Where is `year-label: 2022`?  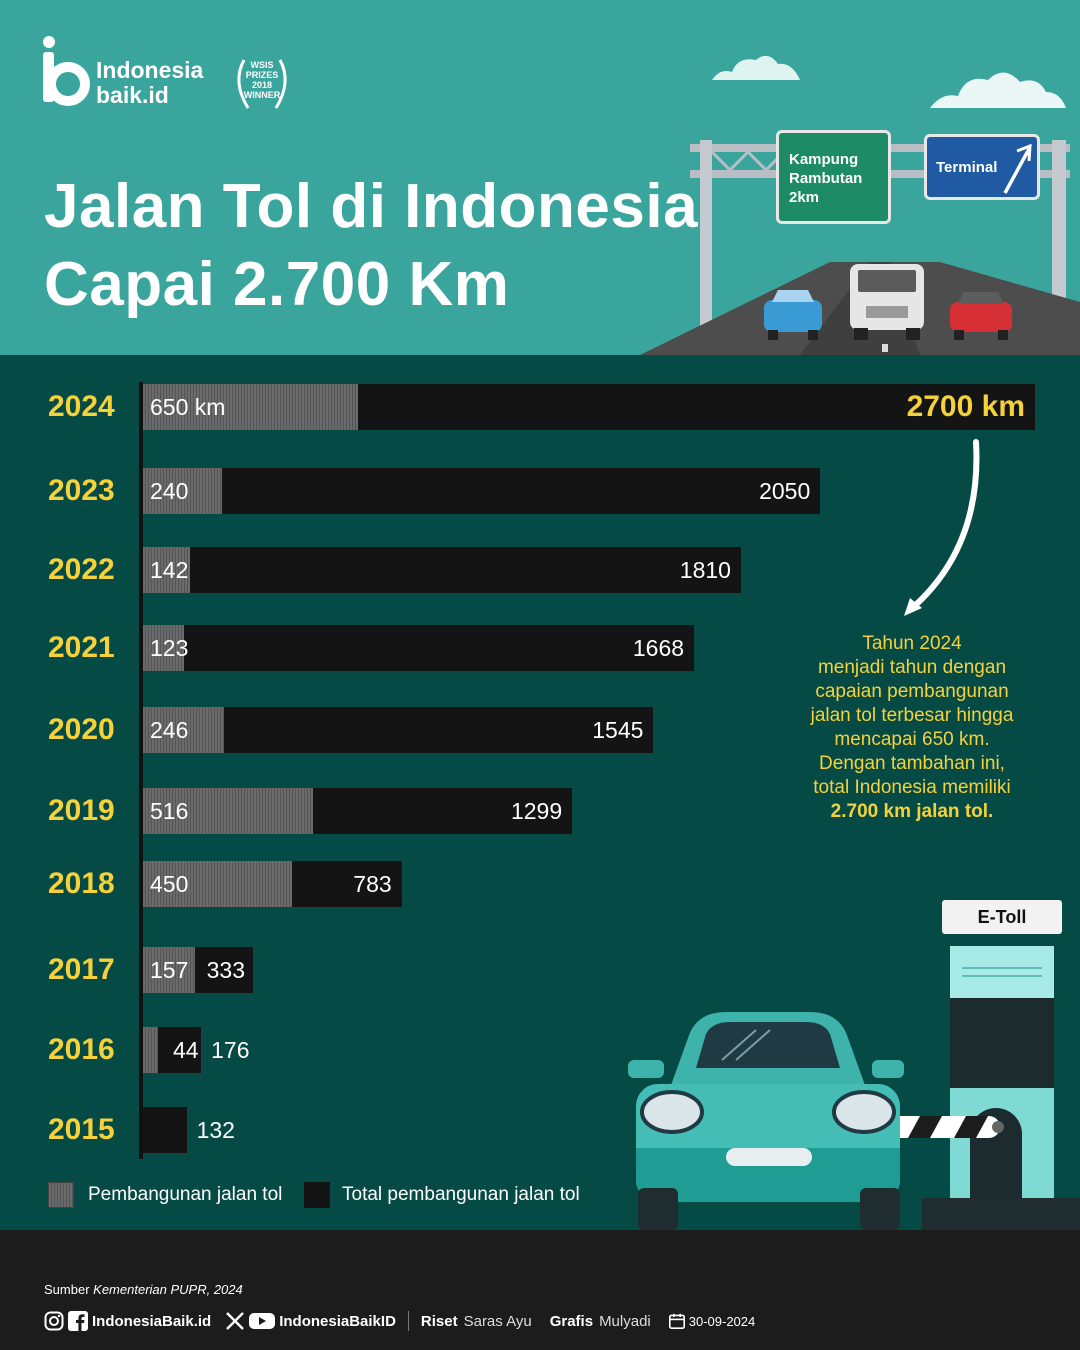
year-label: 2022 is located at coordinates (81, 569).